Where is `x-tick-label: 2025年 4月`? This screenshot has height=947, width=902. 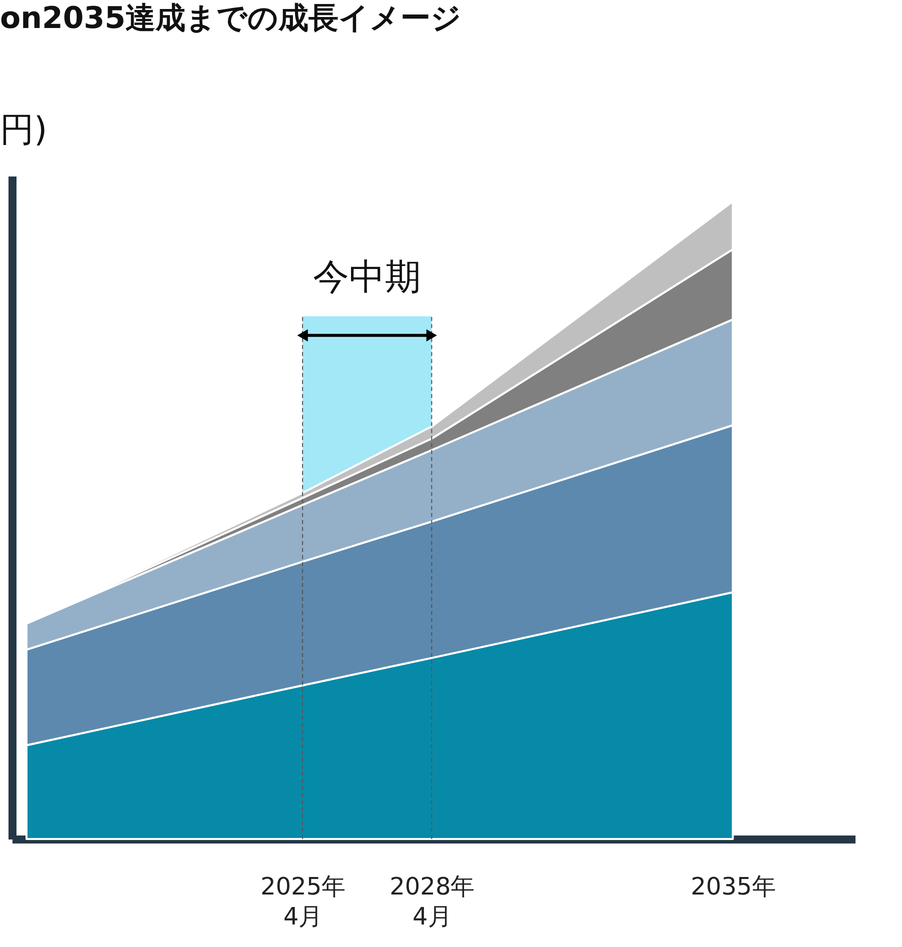
x-tick-label: 2025年 4月 is located at coordinates (303, 901).